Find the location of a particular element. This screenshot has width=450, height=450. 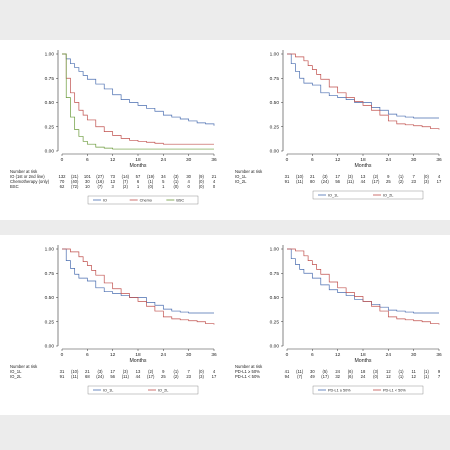

risk-value: (6) is located at coordinates (351, 376).